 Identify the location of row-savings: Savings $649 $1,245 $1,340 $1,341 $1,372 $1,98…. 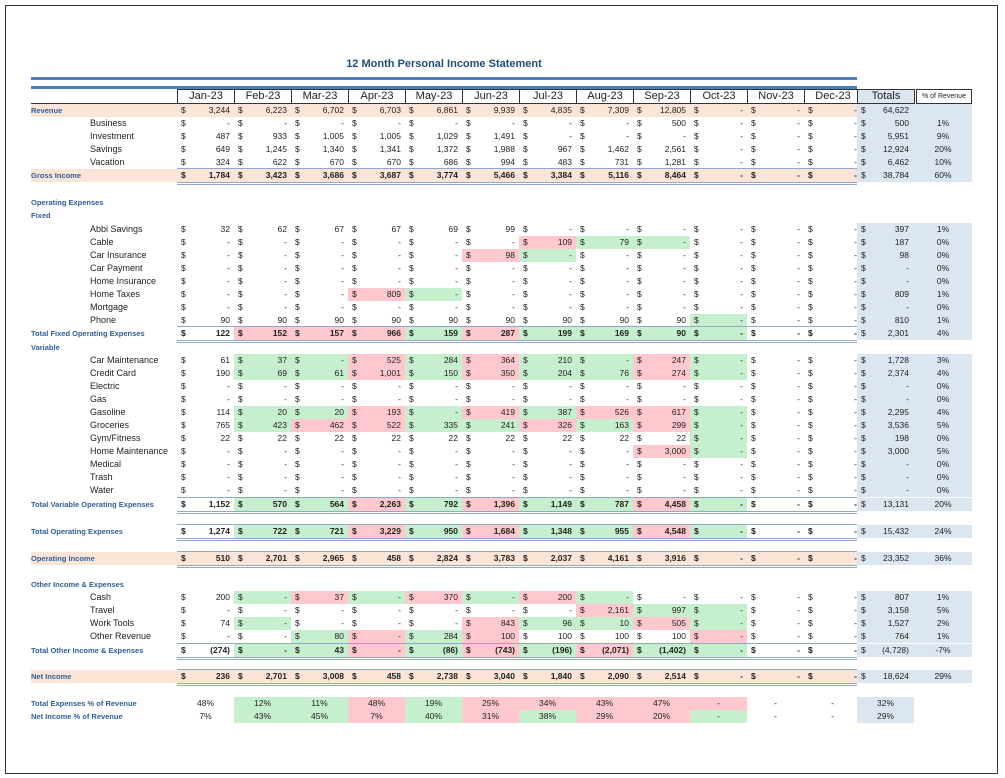
(501, 149).